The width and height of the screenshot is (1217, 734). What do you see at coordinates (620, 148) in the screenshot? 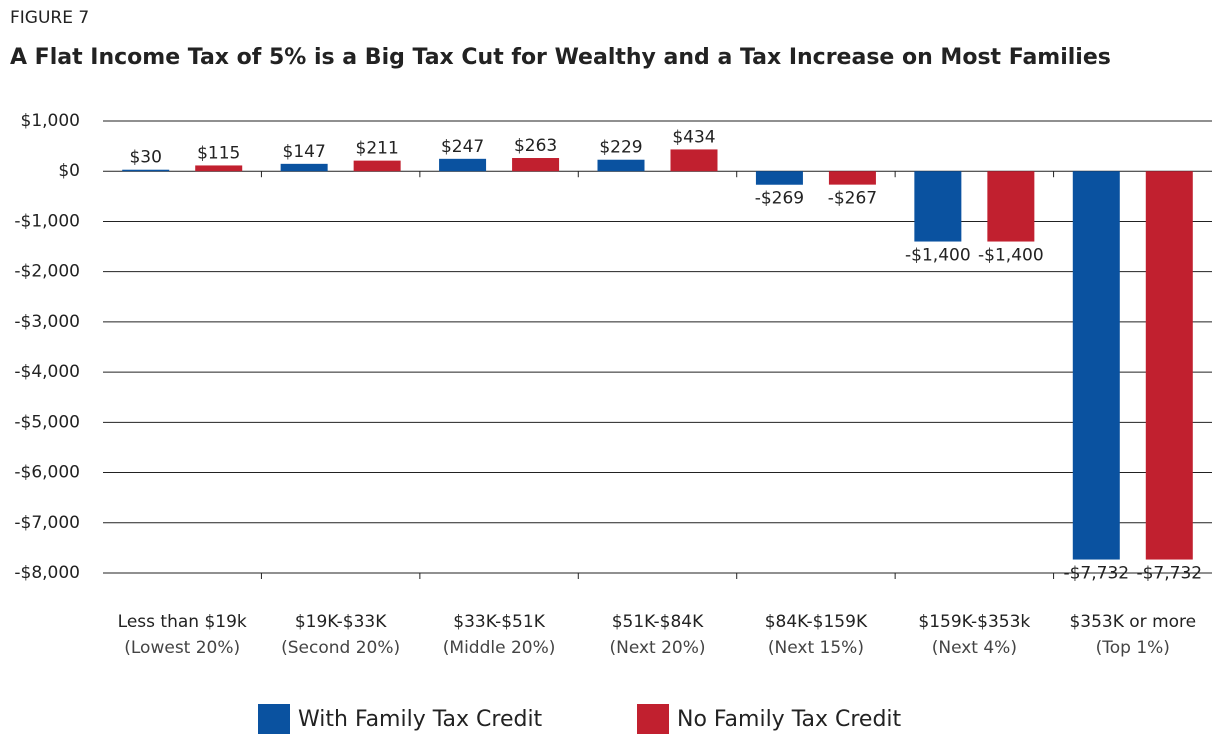
I see `value-label: $229` at bounding box center [620, 148].